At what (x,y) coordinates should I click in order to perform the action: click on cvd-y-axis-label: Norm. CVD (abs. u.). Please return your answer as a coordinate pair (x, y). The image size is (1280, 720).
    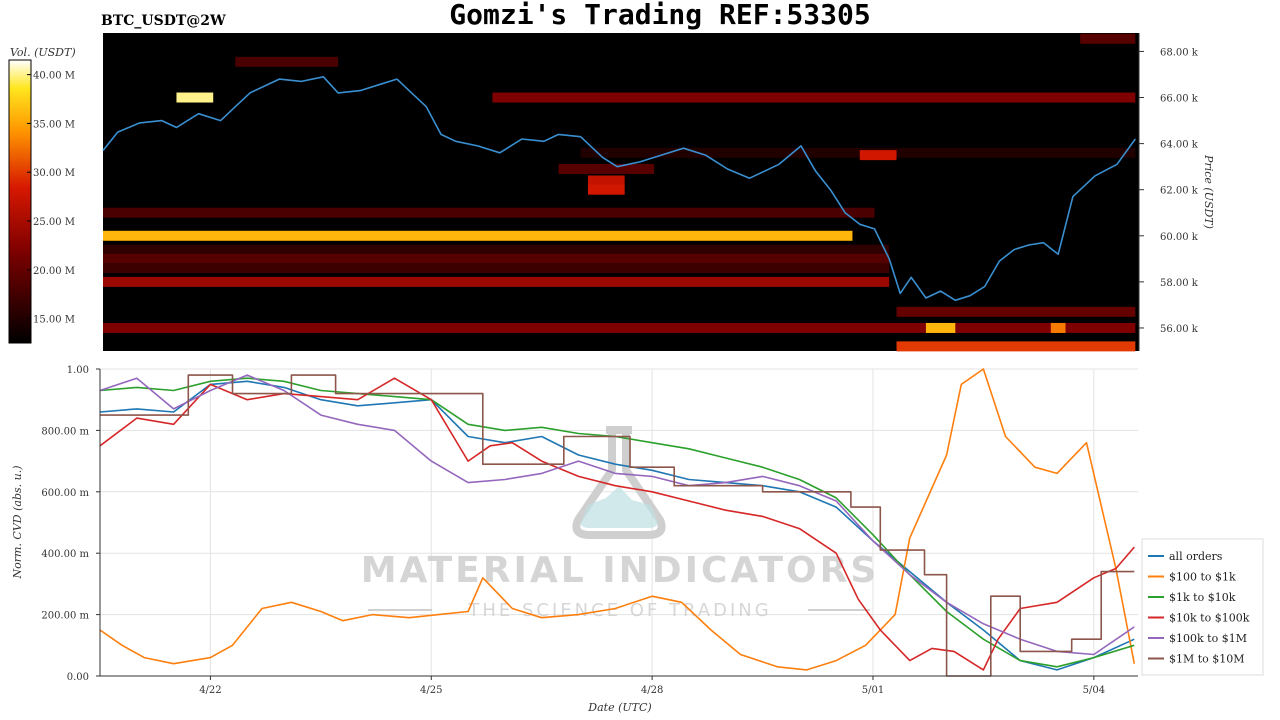
    Looking at the image, I should click on (17, 522).